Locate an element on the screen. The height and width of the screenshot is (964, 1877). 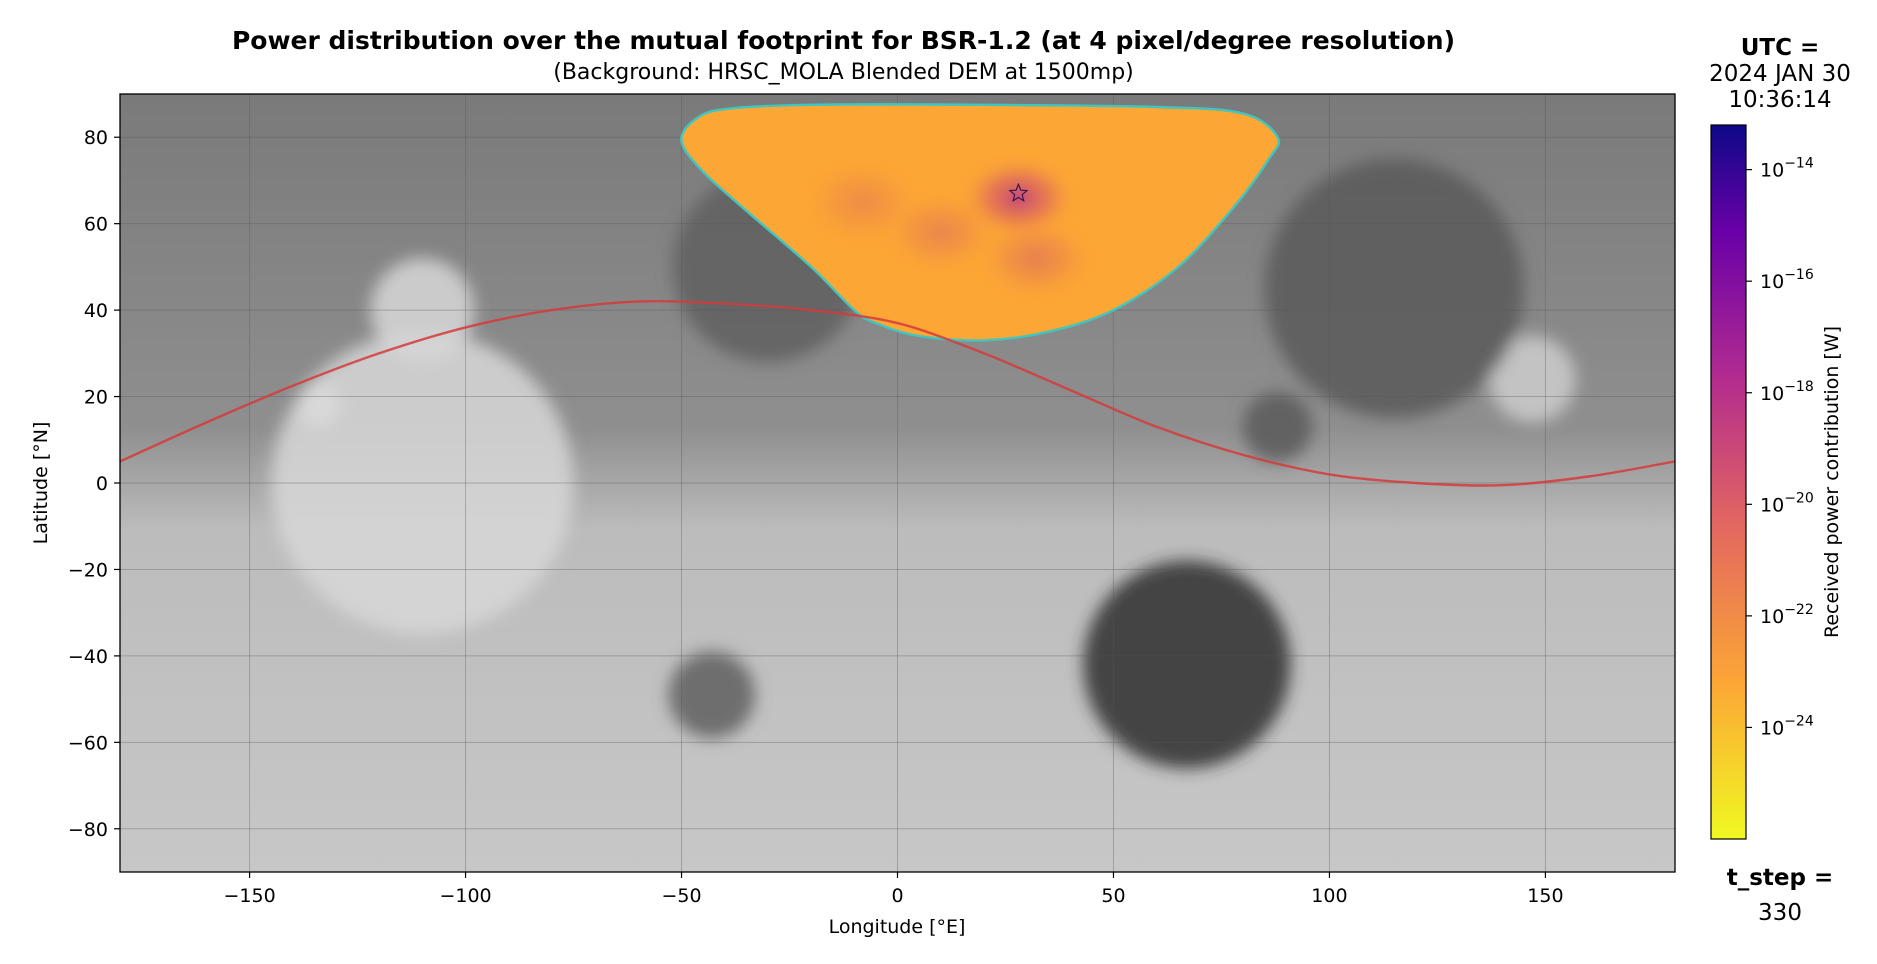
x-axis: −150 −100 −50 0 50 100 150 is located at coordinates (893, 889).